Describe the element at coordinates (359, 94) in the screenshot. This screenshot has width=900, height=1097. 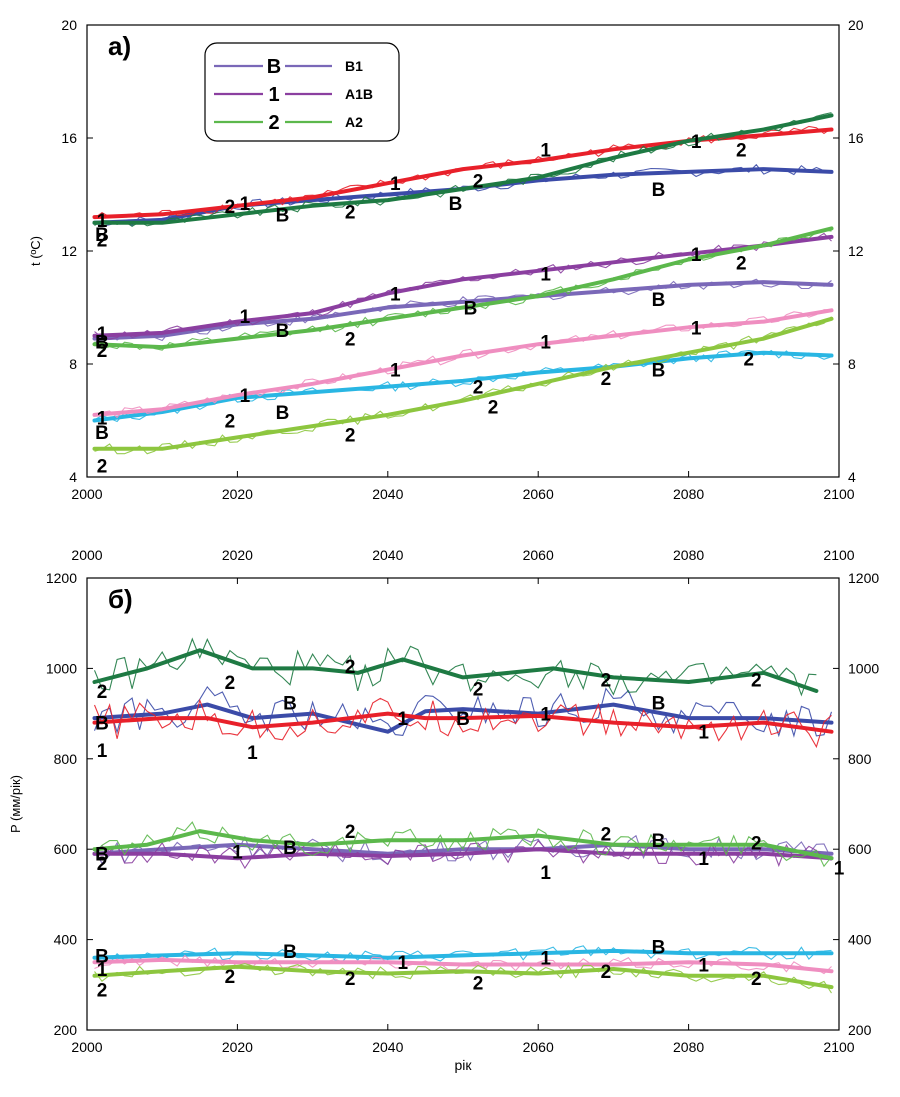
I see `legend-entry-name: A1B` at that location.